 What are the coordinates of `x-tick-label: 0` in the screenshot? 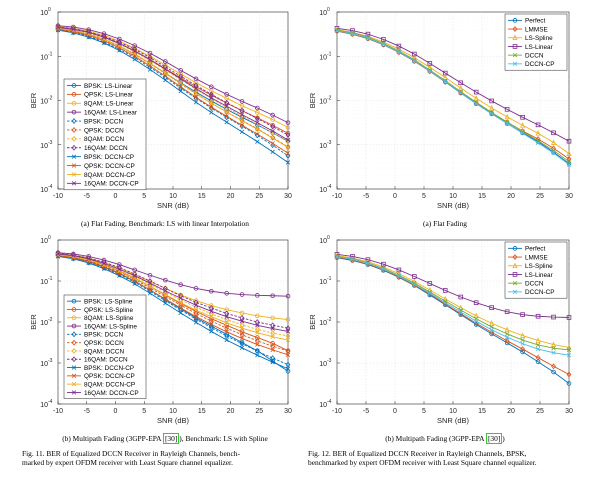 It's located at (116, 411).